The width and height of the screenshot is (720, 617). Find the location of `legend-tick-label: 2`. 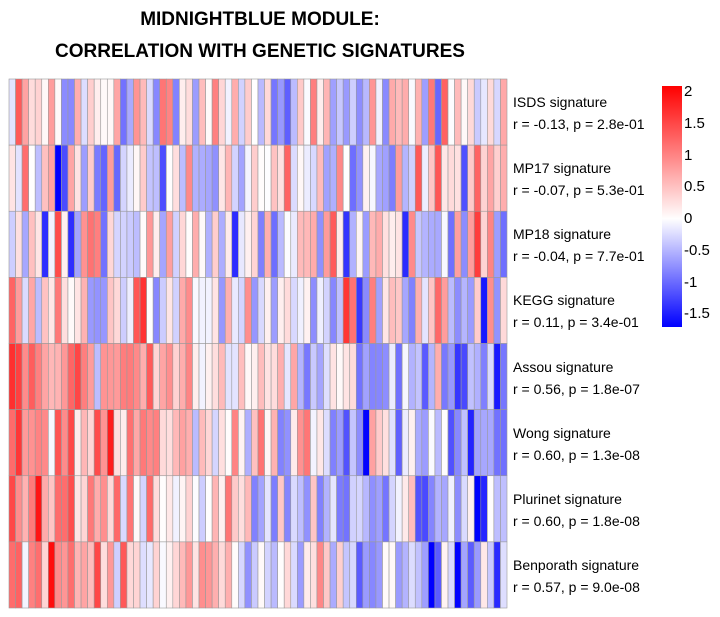

legend-tick-label: 2 is located at coordinates (688, 92).